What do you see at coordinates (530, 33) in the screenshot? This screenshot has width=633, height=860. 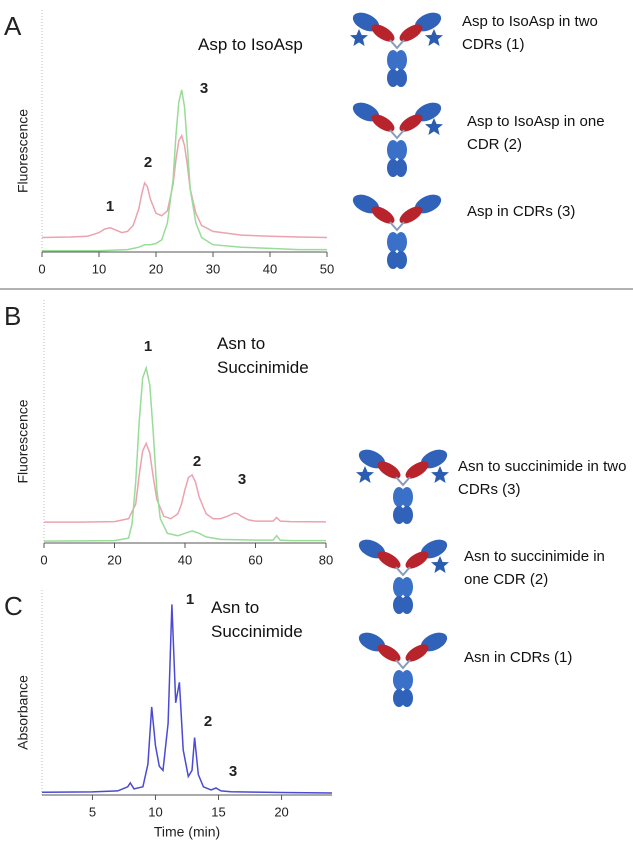 I see `legend-text: Asp to IsoAsp in two CDRs (1)` at bounding box center [530, 33].